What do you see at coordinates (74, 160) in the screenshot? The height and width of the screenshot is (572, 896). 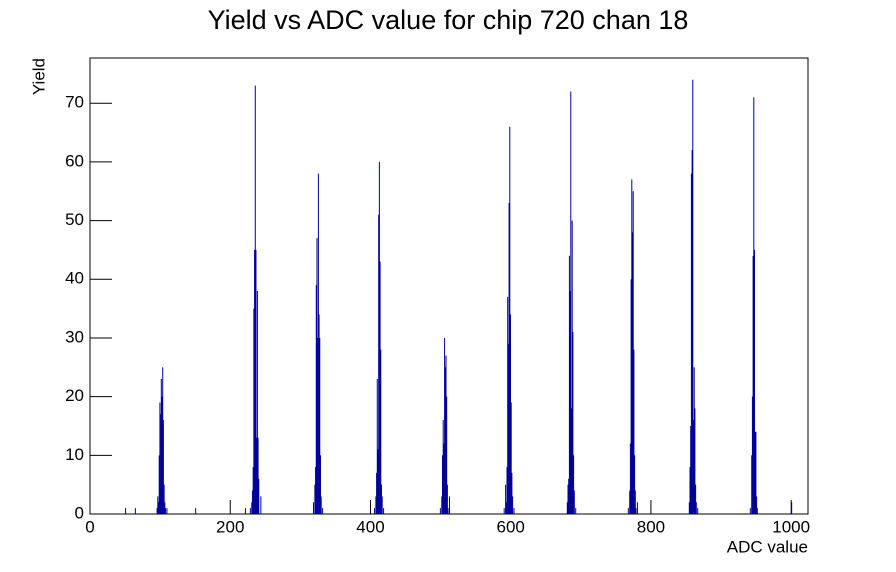 I see `y-tick-label: 60` at bounding box center [74, 160].